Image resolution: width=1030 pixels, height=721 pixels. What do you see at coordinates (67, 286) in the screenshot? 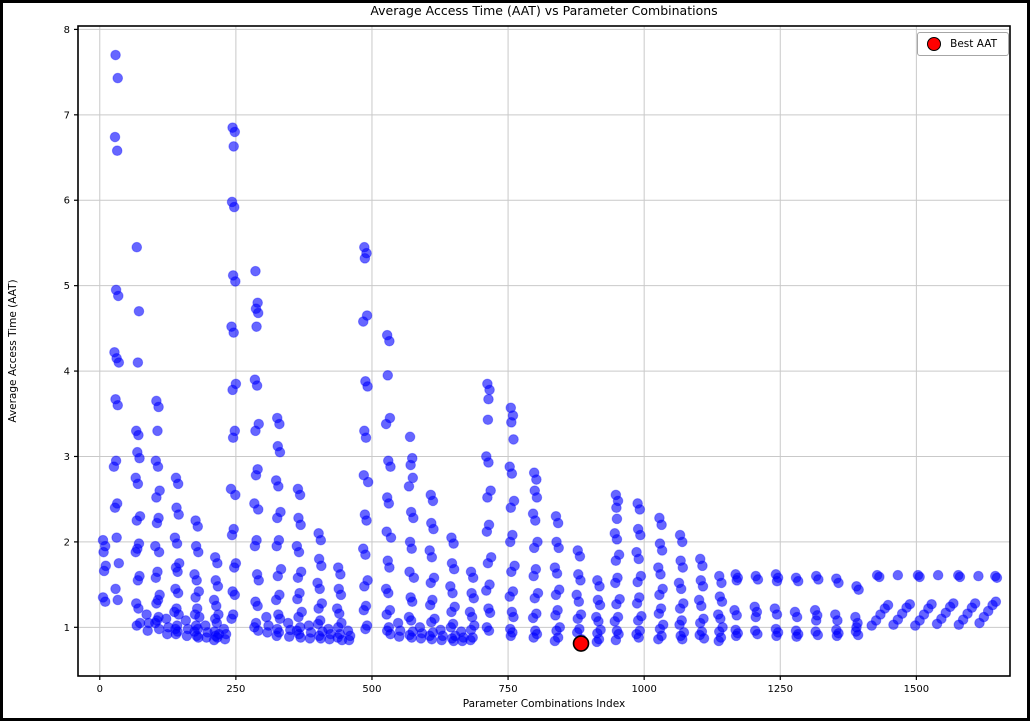
I see `y-tick-label: 5` at bounding box center [67, 286].